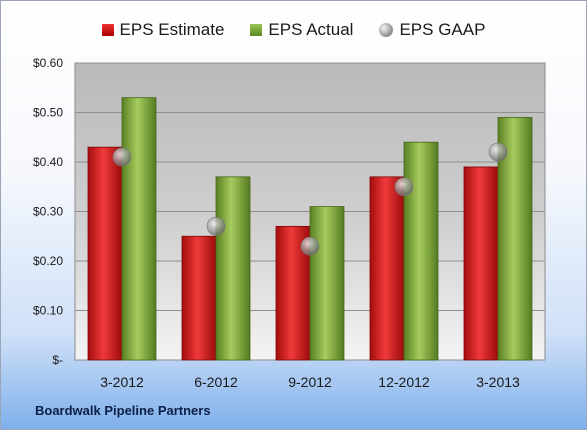  Describe the element at coordinates (386, 30) in the screenshot. I see `legend-swatch-gaap` at that location.